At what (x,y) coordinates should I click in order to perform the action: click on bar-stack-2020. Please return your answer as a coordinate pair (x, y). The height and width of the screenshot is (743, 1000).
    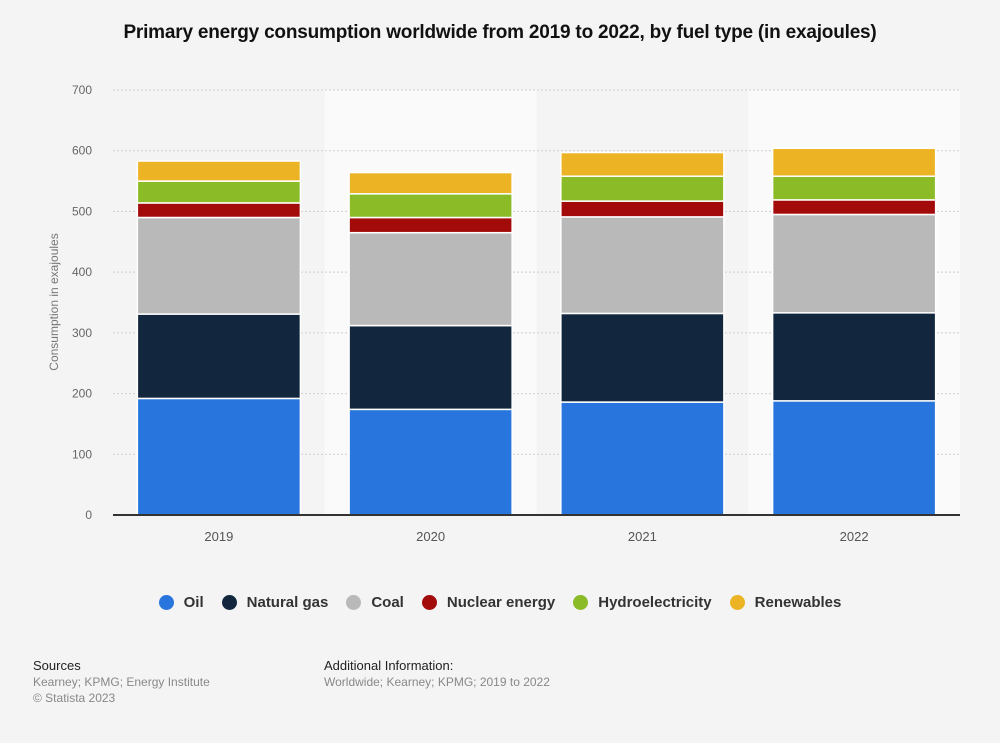
    Looking at the image, I should click on (430, 343).